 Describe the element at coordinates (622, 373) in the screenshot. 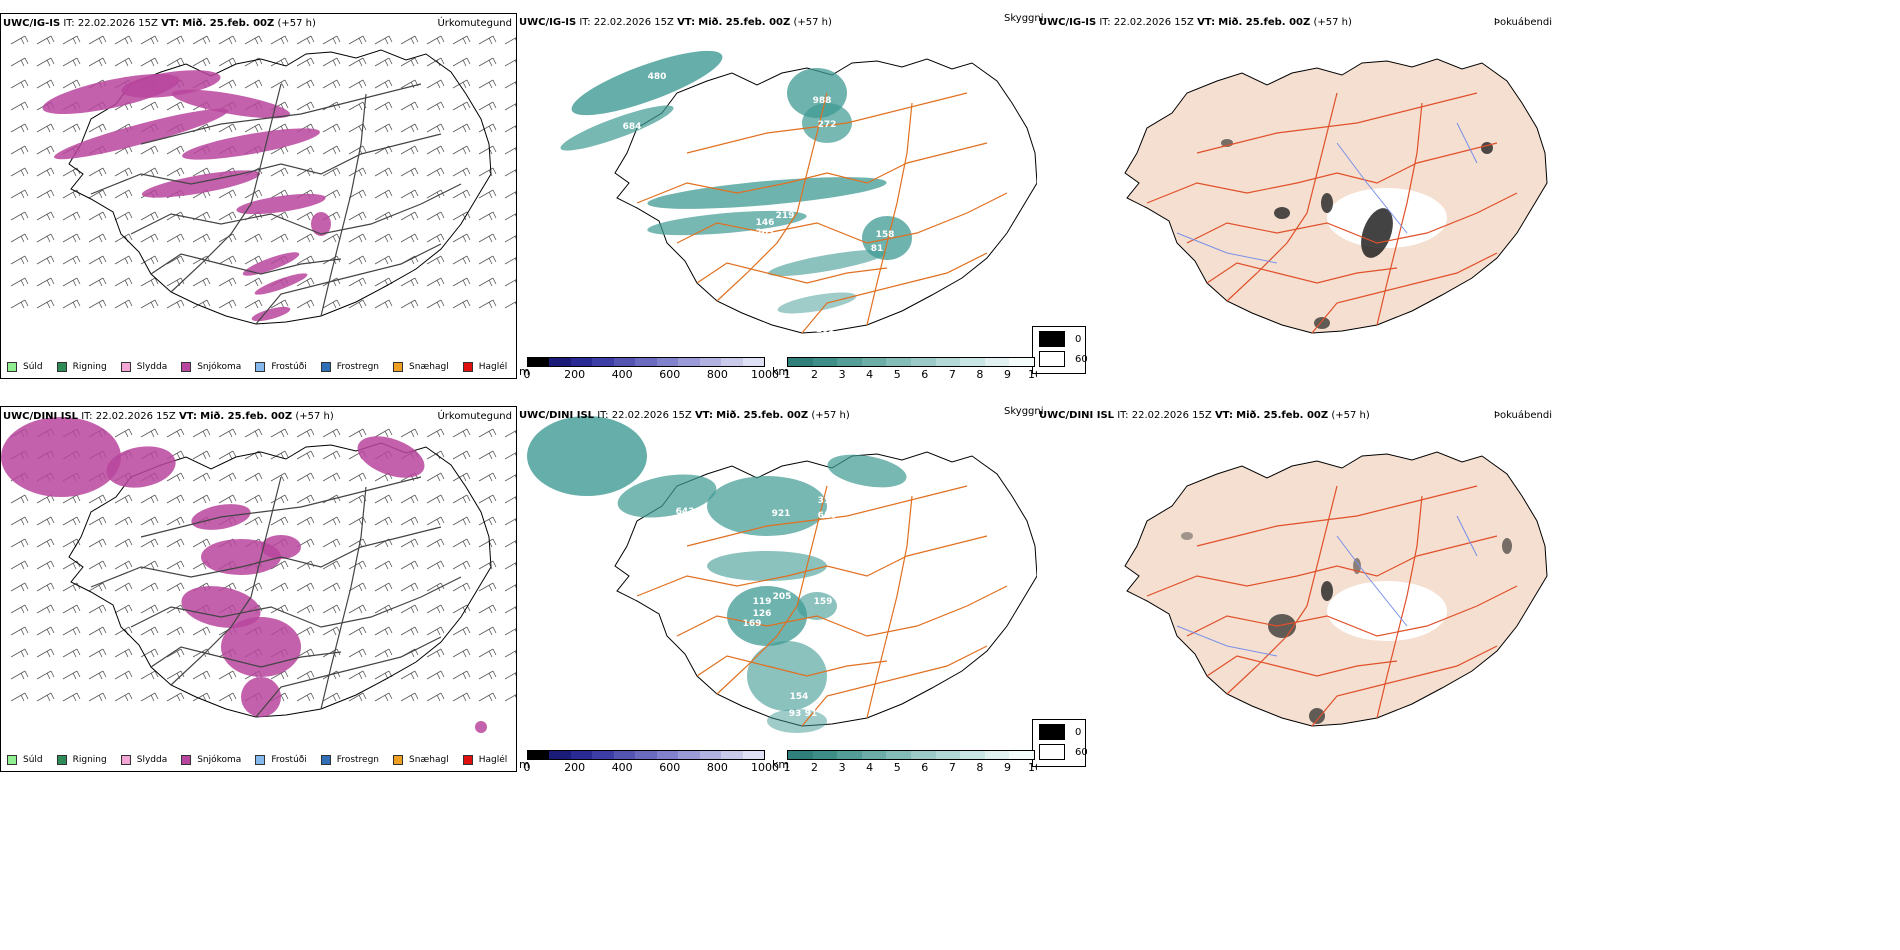

I see `colorbar-tick-label: 400` at that location.